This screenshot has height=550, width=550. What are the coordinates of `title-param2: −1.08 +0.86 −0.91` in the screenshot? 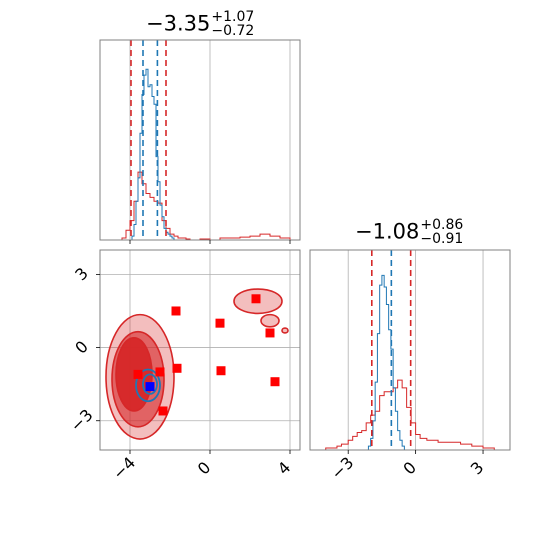 It's located at (409, 232).